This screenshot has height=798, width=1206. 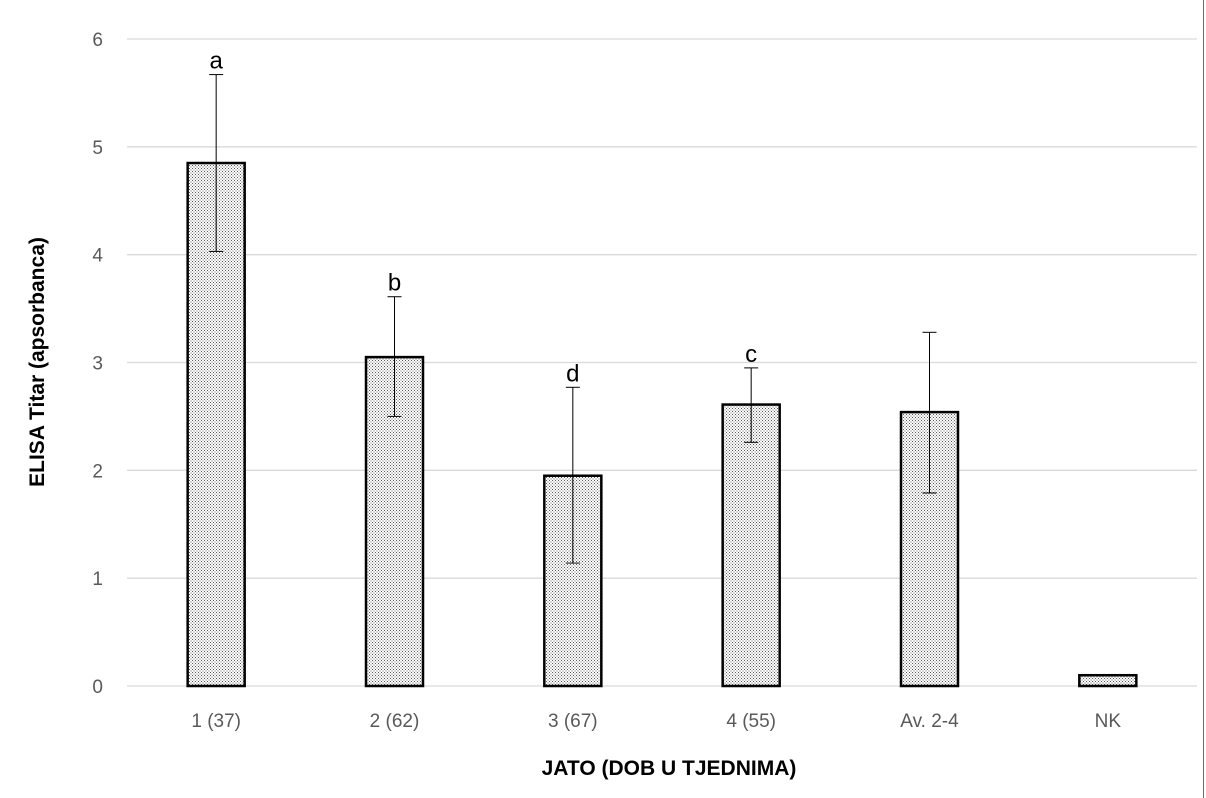 I want to click on y-tick-label: 0, so click(x=97, y=687).